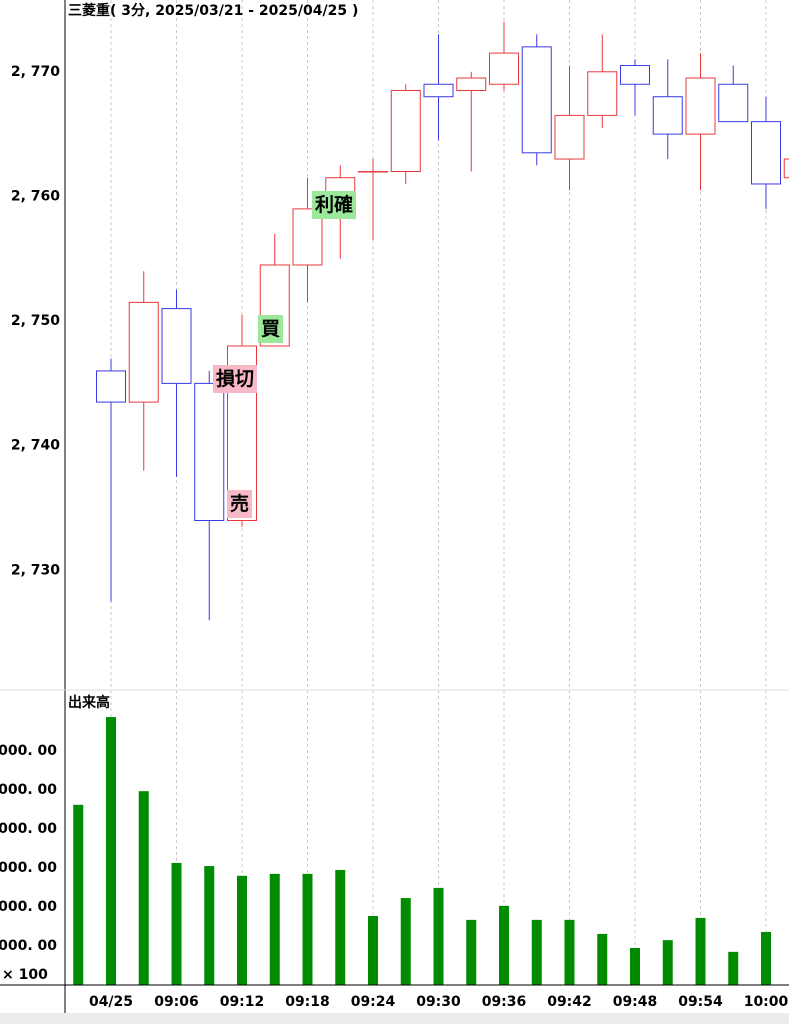  Describe the element at coordinates (176, 1002) in the screenshot. I see `x-tick-label: 09:06` at that location.